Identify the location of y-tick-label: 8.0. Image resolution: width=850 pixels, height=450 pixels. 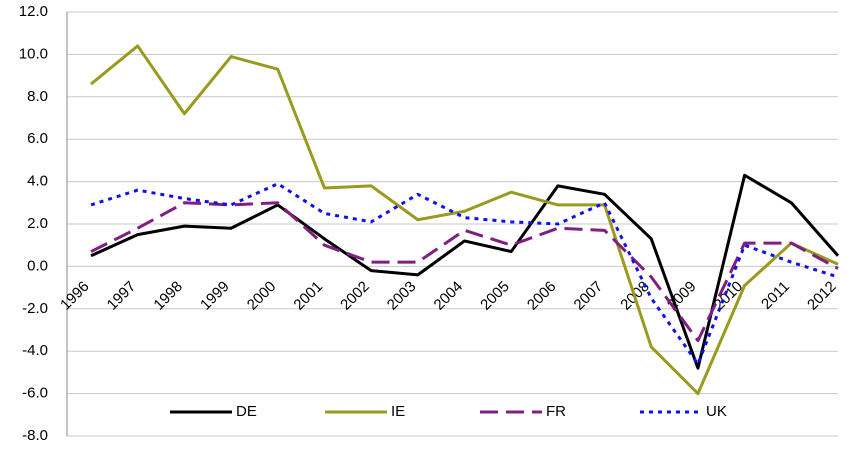
(37, 96).